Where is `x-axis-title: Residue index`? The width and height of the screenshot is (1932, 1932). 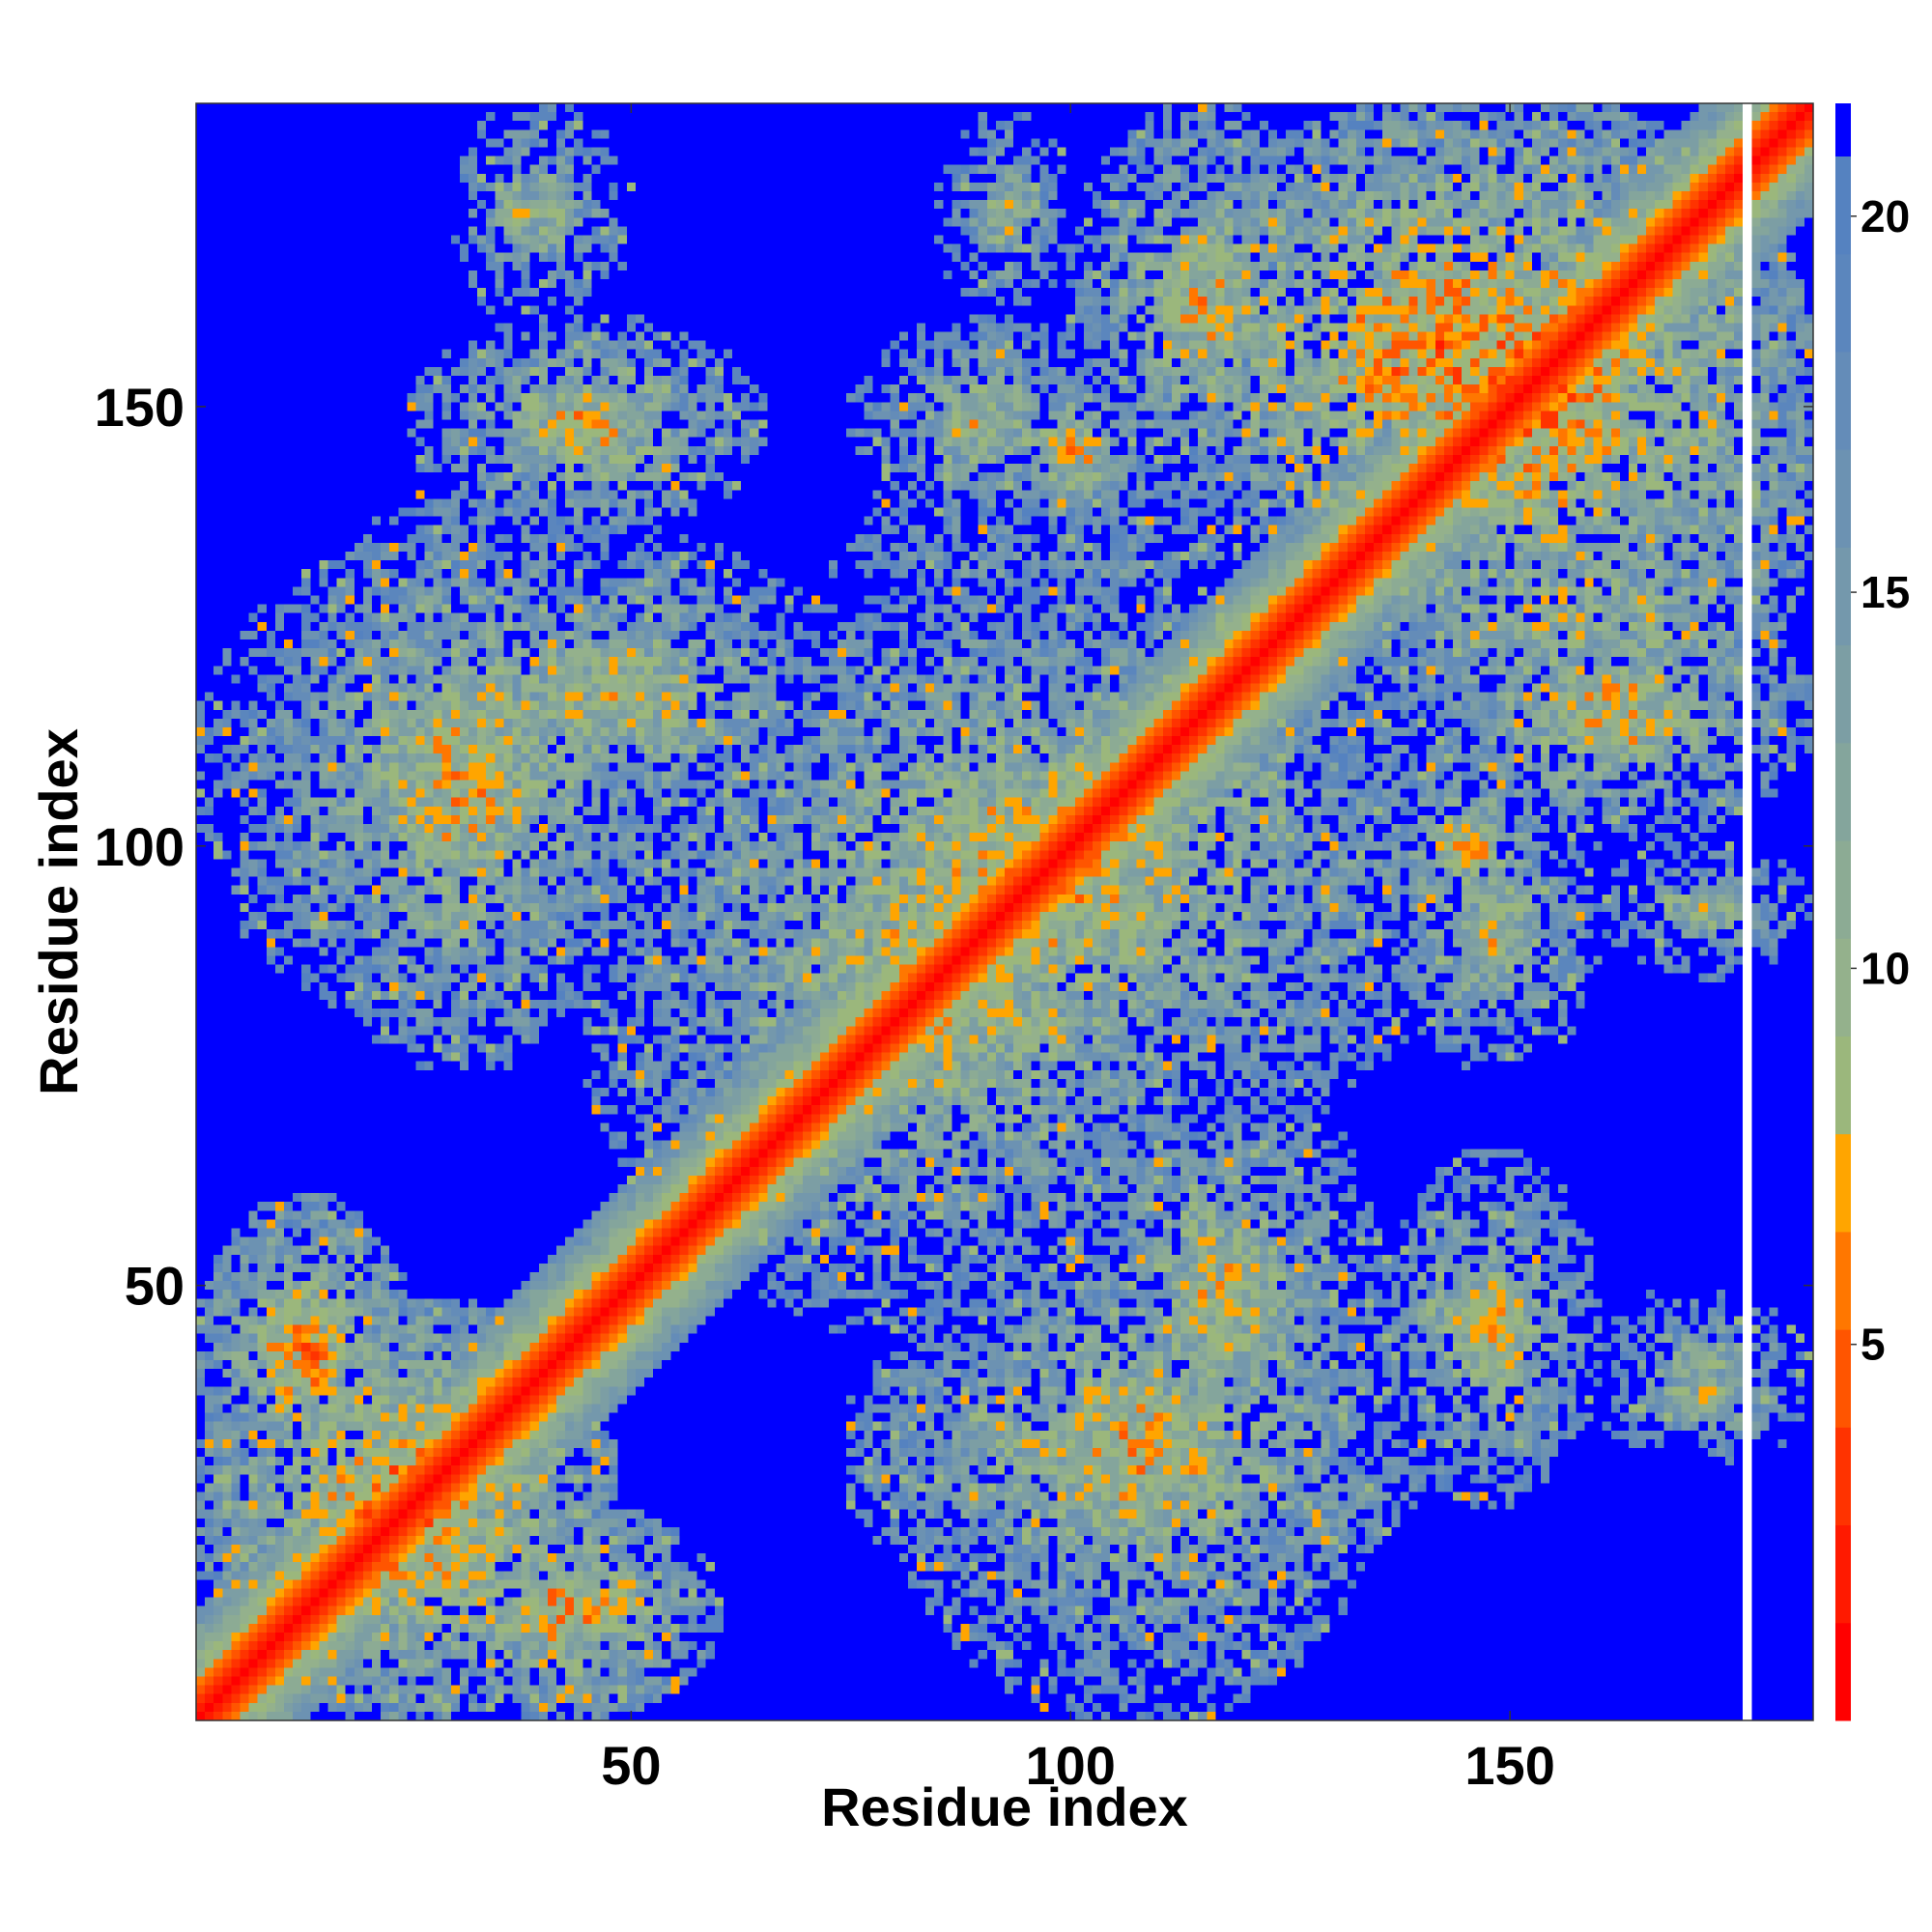 x-axis-title: Residue index is located at coordinates (1005, 1806).